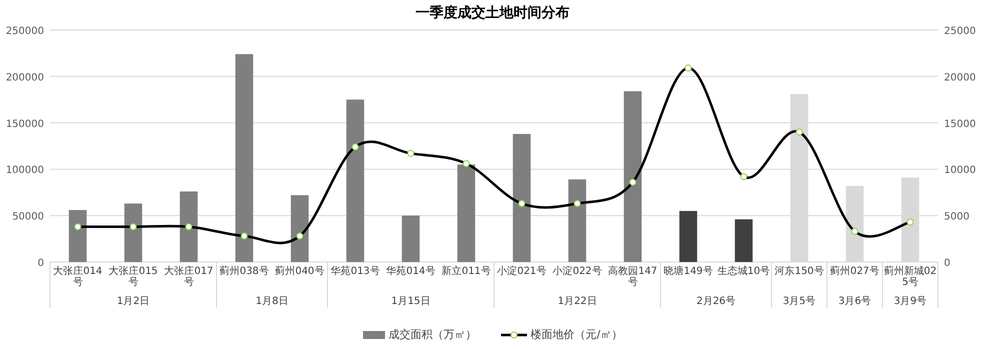 The width and height of the screenshot is (985, 349). What do you see at coordinates (910, 277) in the screenshot?
I see `x-tick-label: 蓟州新城025号` at bounding box center [910, 277].